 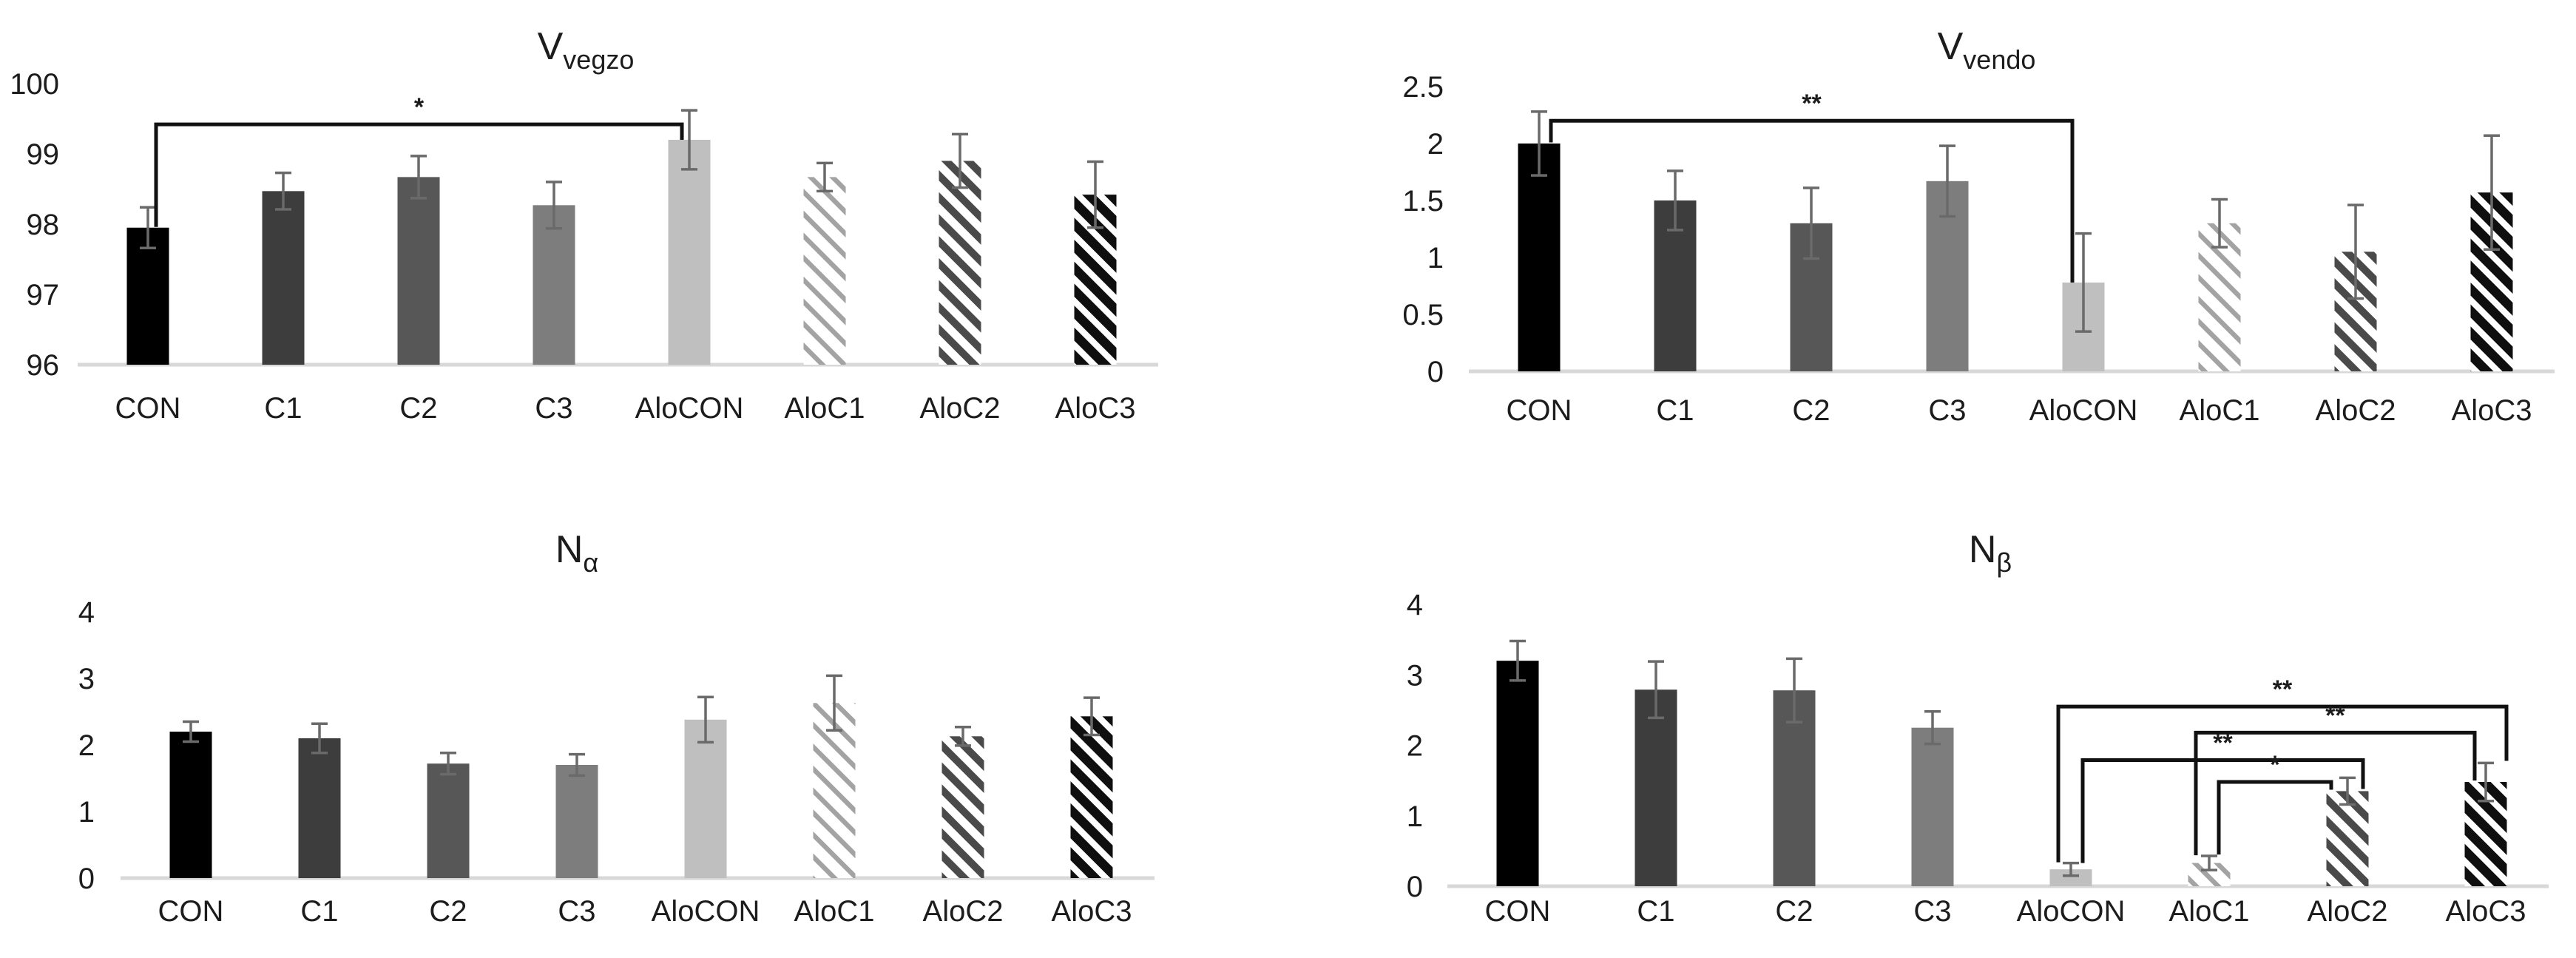 I want to click on y-tick-label: 0.5, so click(x=1423, y=315).